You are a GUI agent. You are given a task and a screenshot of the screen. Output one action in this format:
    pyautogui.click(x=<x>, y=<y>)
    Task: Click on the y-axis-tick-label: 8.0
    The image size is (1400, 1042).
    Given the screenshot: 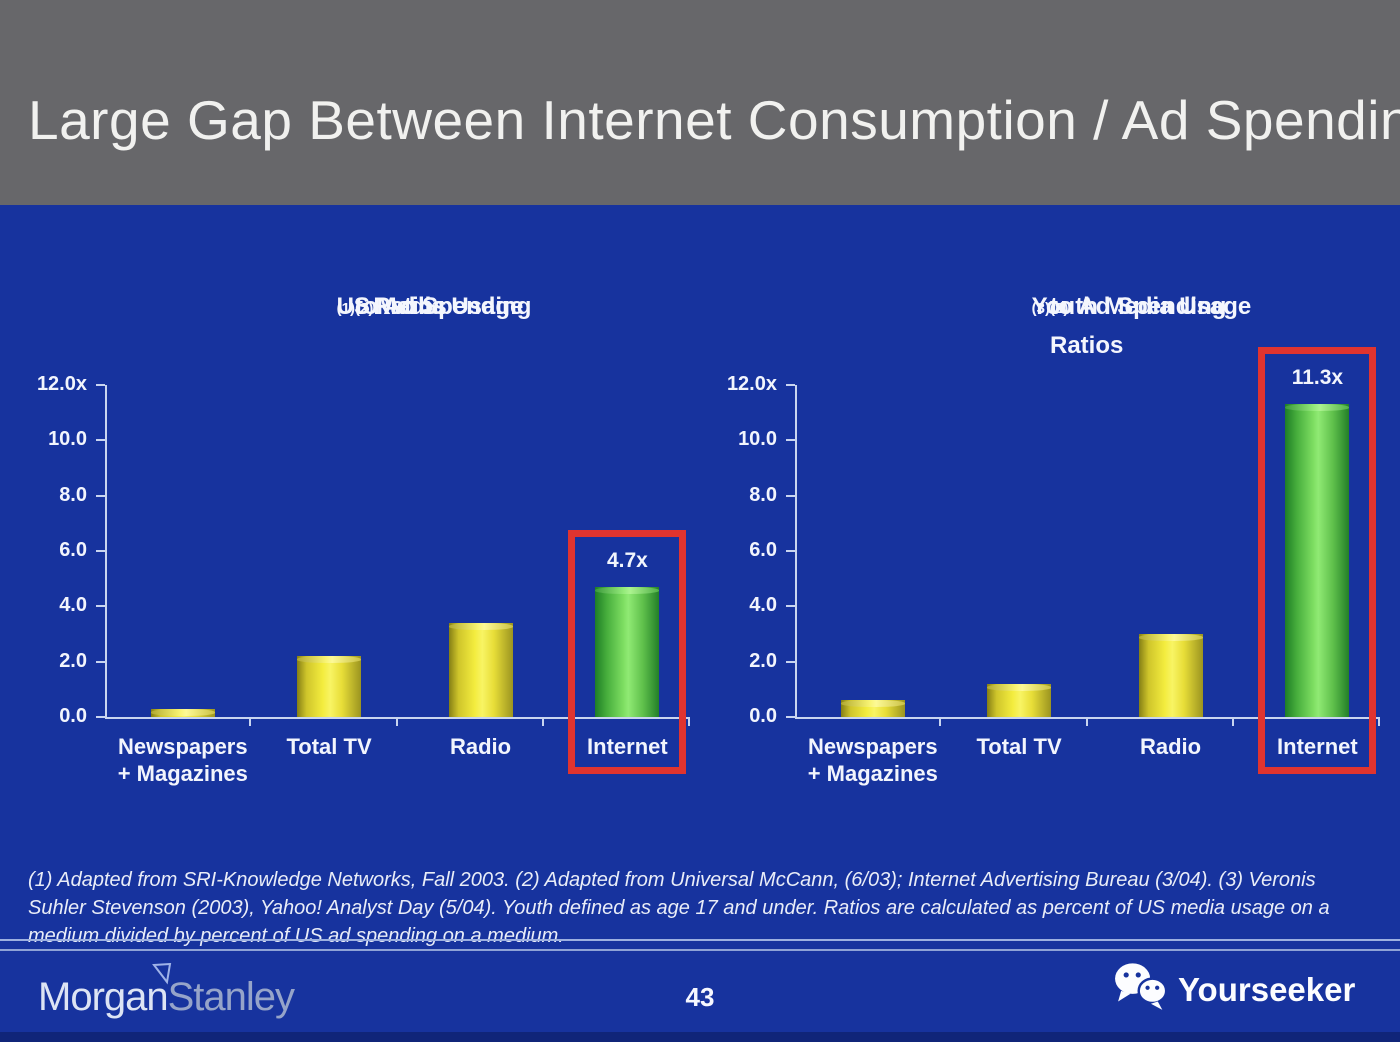 What is the action you would take?
    pyautogui.click(x=763, y=494)
    